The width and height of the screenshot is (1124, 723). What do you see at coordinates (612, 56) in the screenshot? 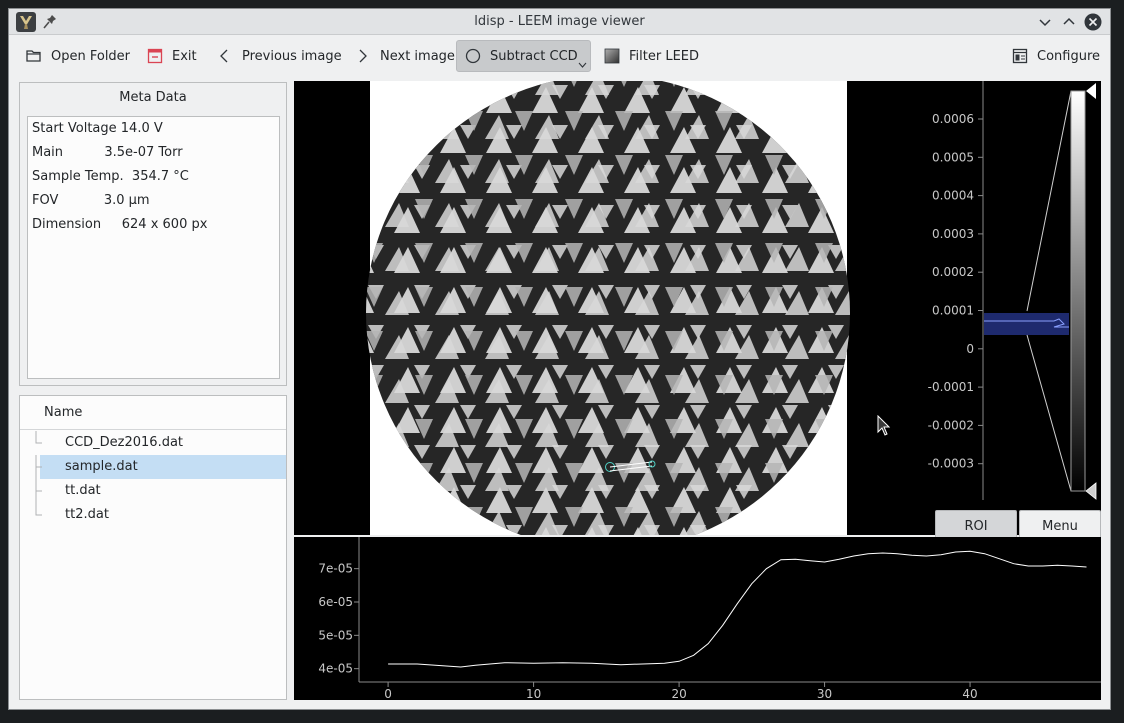
I see `filter-icon` at bounding box center [612, 56].